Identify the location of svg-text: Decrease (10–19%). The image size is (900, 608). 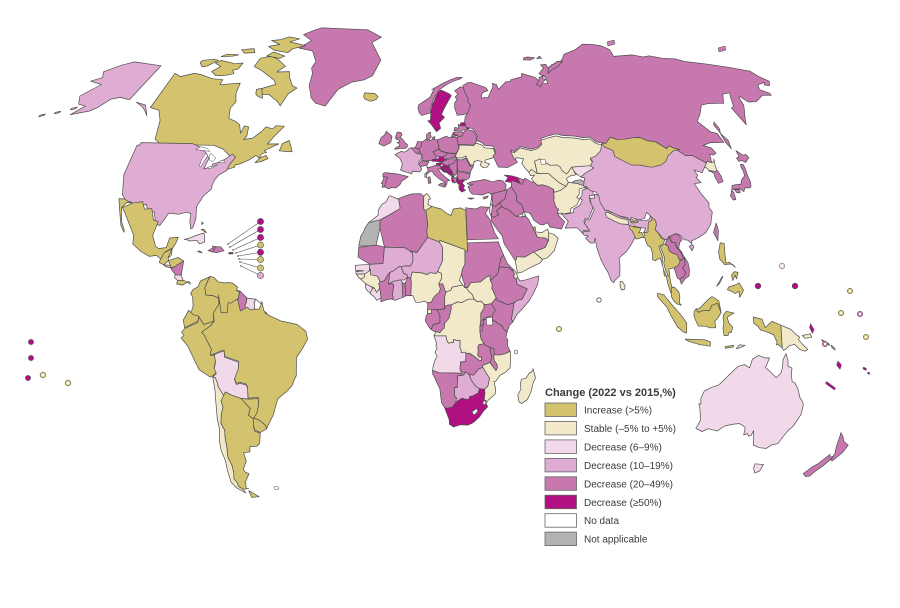
(628, 466).